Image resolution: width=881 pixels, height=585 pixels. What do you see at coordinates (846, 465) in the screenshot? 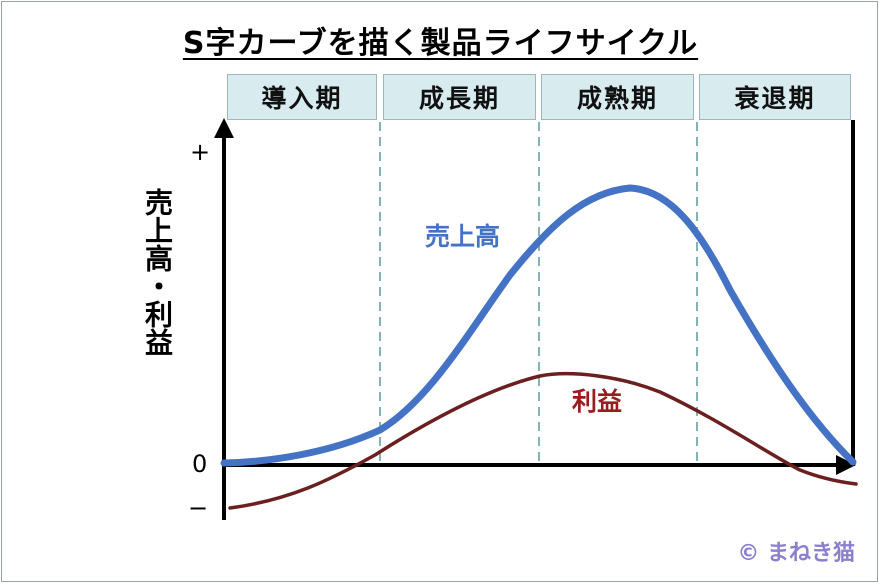
I see `x-axis-arrowhead` at bounding box center [846, 465].